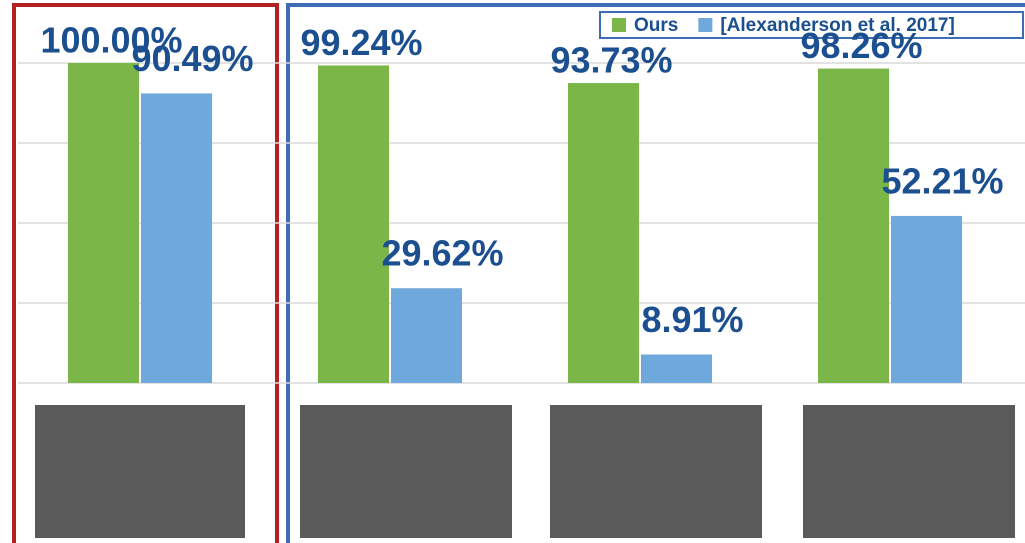 This screenshot has width=1025, height=543. Describe the element at coordinates (611, 60) in the screenshot. I see `value-label: 93.73%` at that location.